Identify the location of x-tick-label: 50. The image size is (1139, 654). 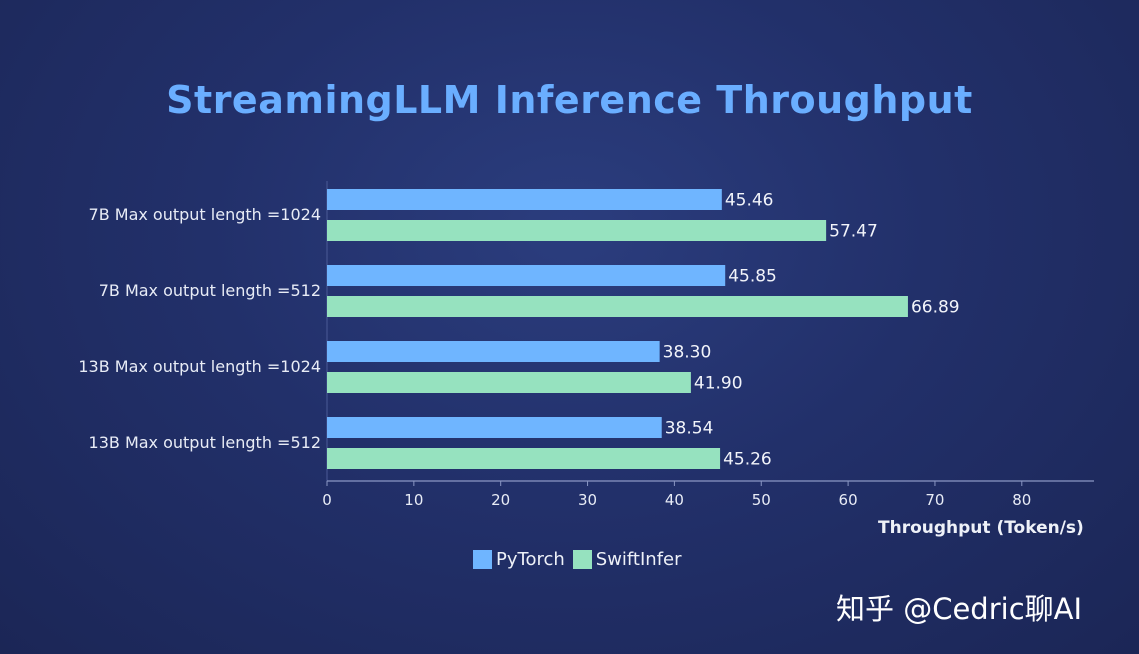
(761, 500).